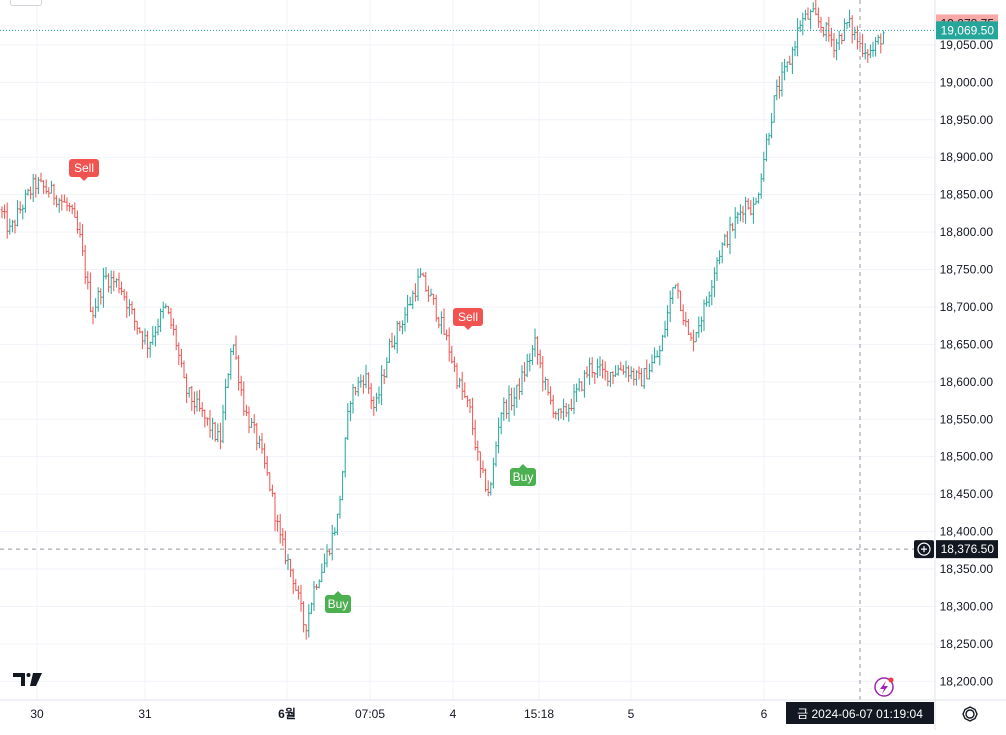  I want to click on y-tick-label: 18,550.00, so click(967, 419).